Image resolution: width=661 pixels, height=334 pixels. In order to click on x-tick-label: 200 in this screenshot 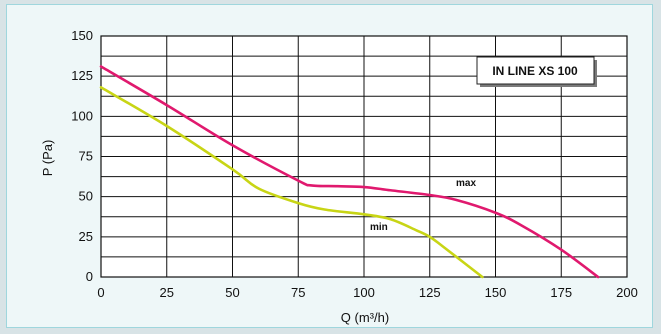, I will do `click(627, 292)`.